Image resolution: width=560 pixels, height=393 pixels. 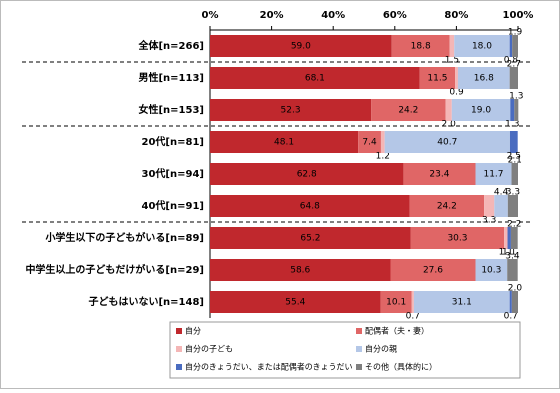 What do you see at coordinates (456, 93) in the screenshot?
I see `value-label: 0.9` at bounding box center [456, 93].